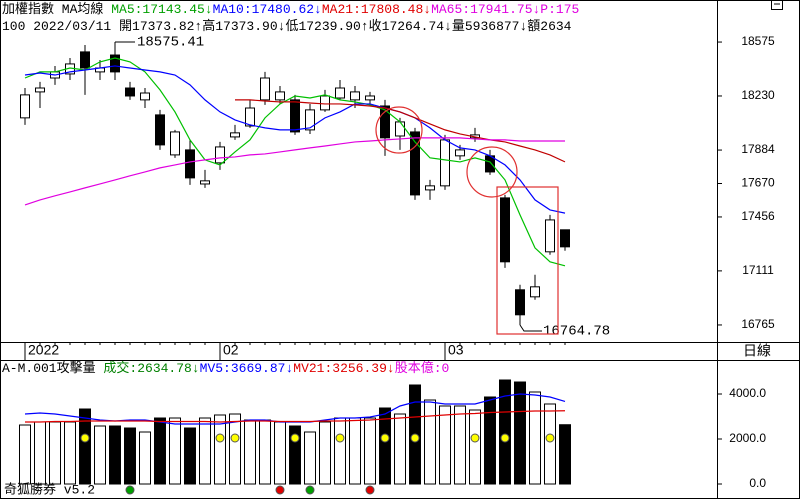 The width and height of the screenshot is (800, 500). Describe the element at coordinates (376, 9) in the screenshot. I see `price-legend-segment: MA21:17808.48↓` at that location.